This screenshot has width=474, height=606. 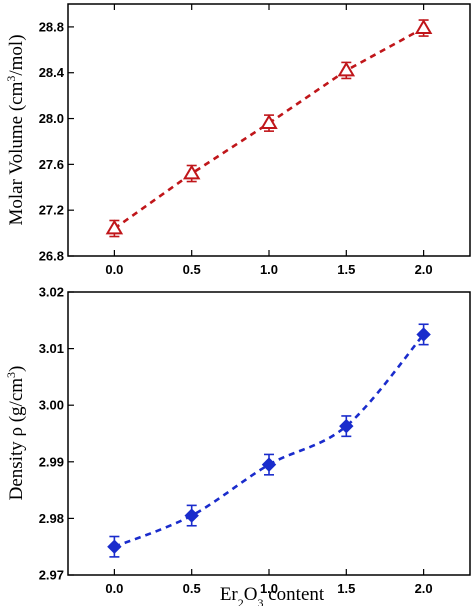 I want to click on top-y-axis: 26.8 27.2 27.6 28.0 28.4 28.8, so click(x=56, y=141).